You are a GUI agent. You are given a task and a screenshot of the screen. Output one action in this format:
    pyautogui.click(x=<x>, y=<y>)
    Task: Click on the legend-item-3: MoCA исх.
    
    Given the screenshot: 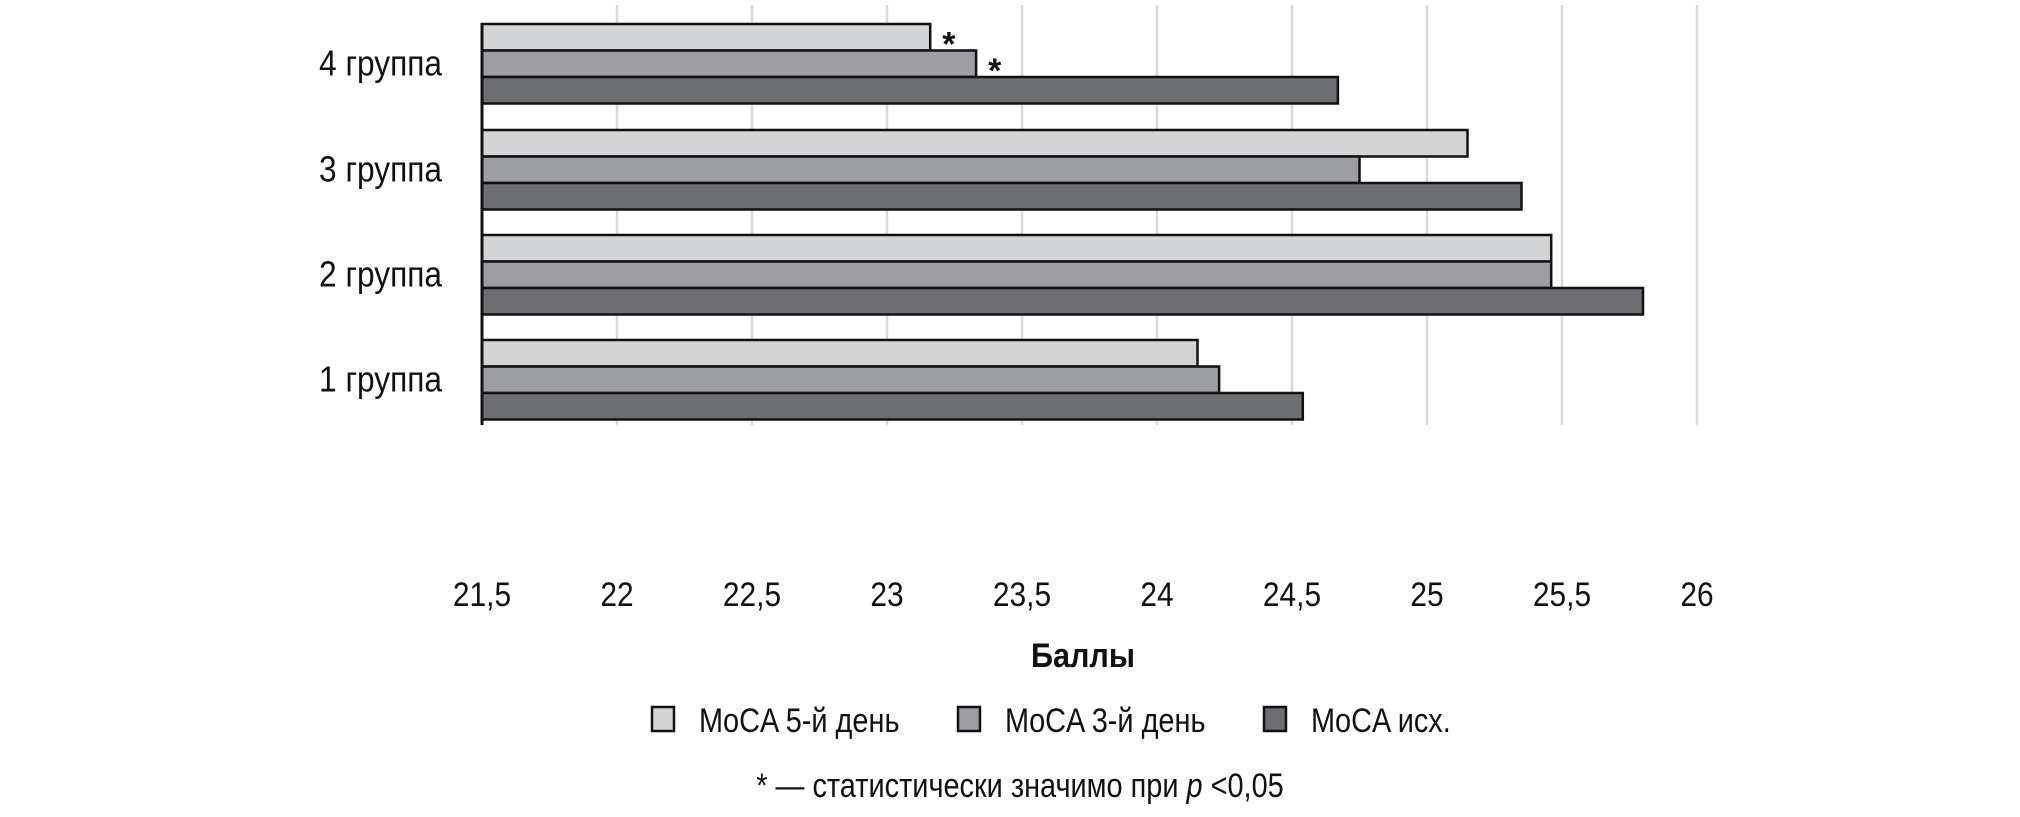 What is the action you would take?
    pyautogui.click(x=1356, y=720)
    